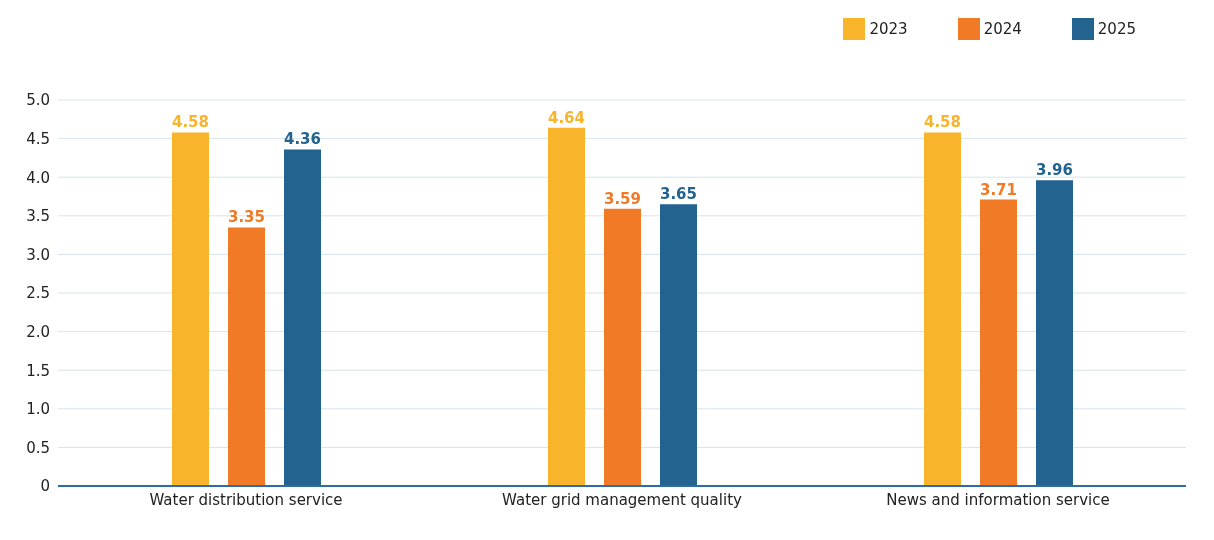  Describe the element at coordinates (38, 177) in the screenshot. I see `y-tick-label: 4.0` at that location.